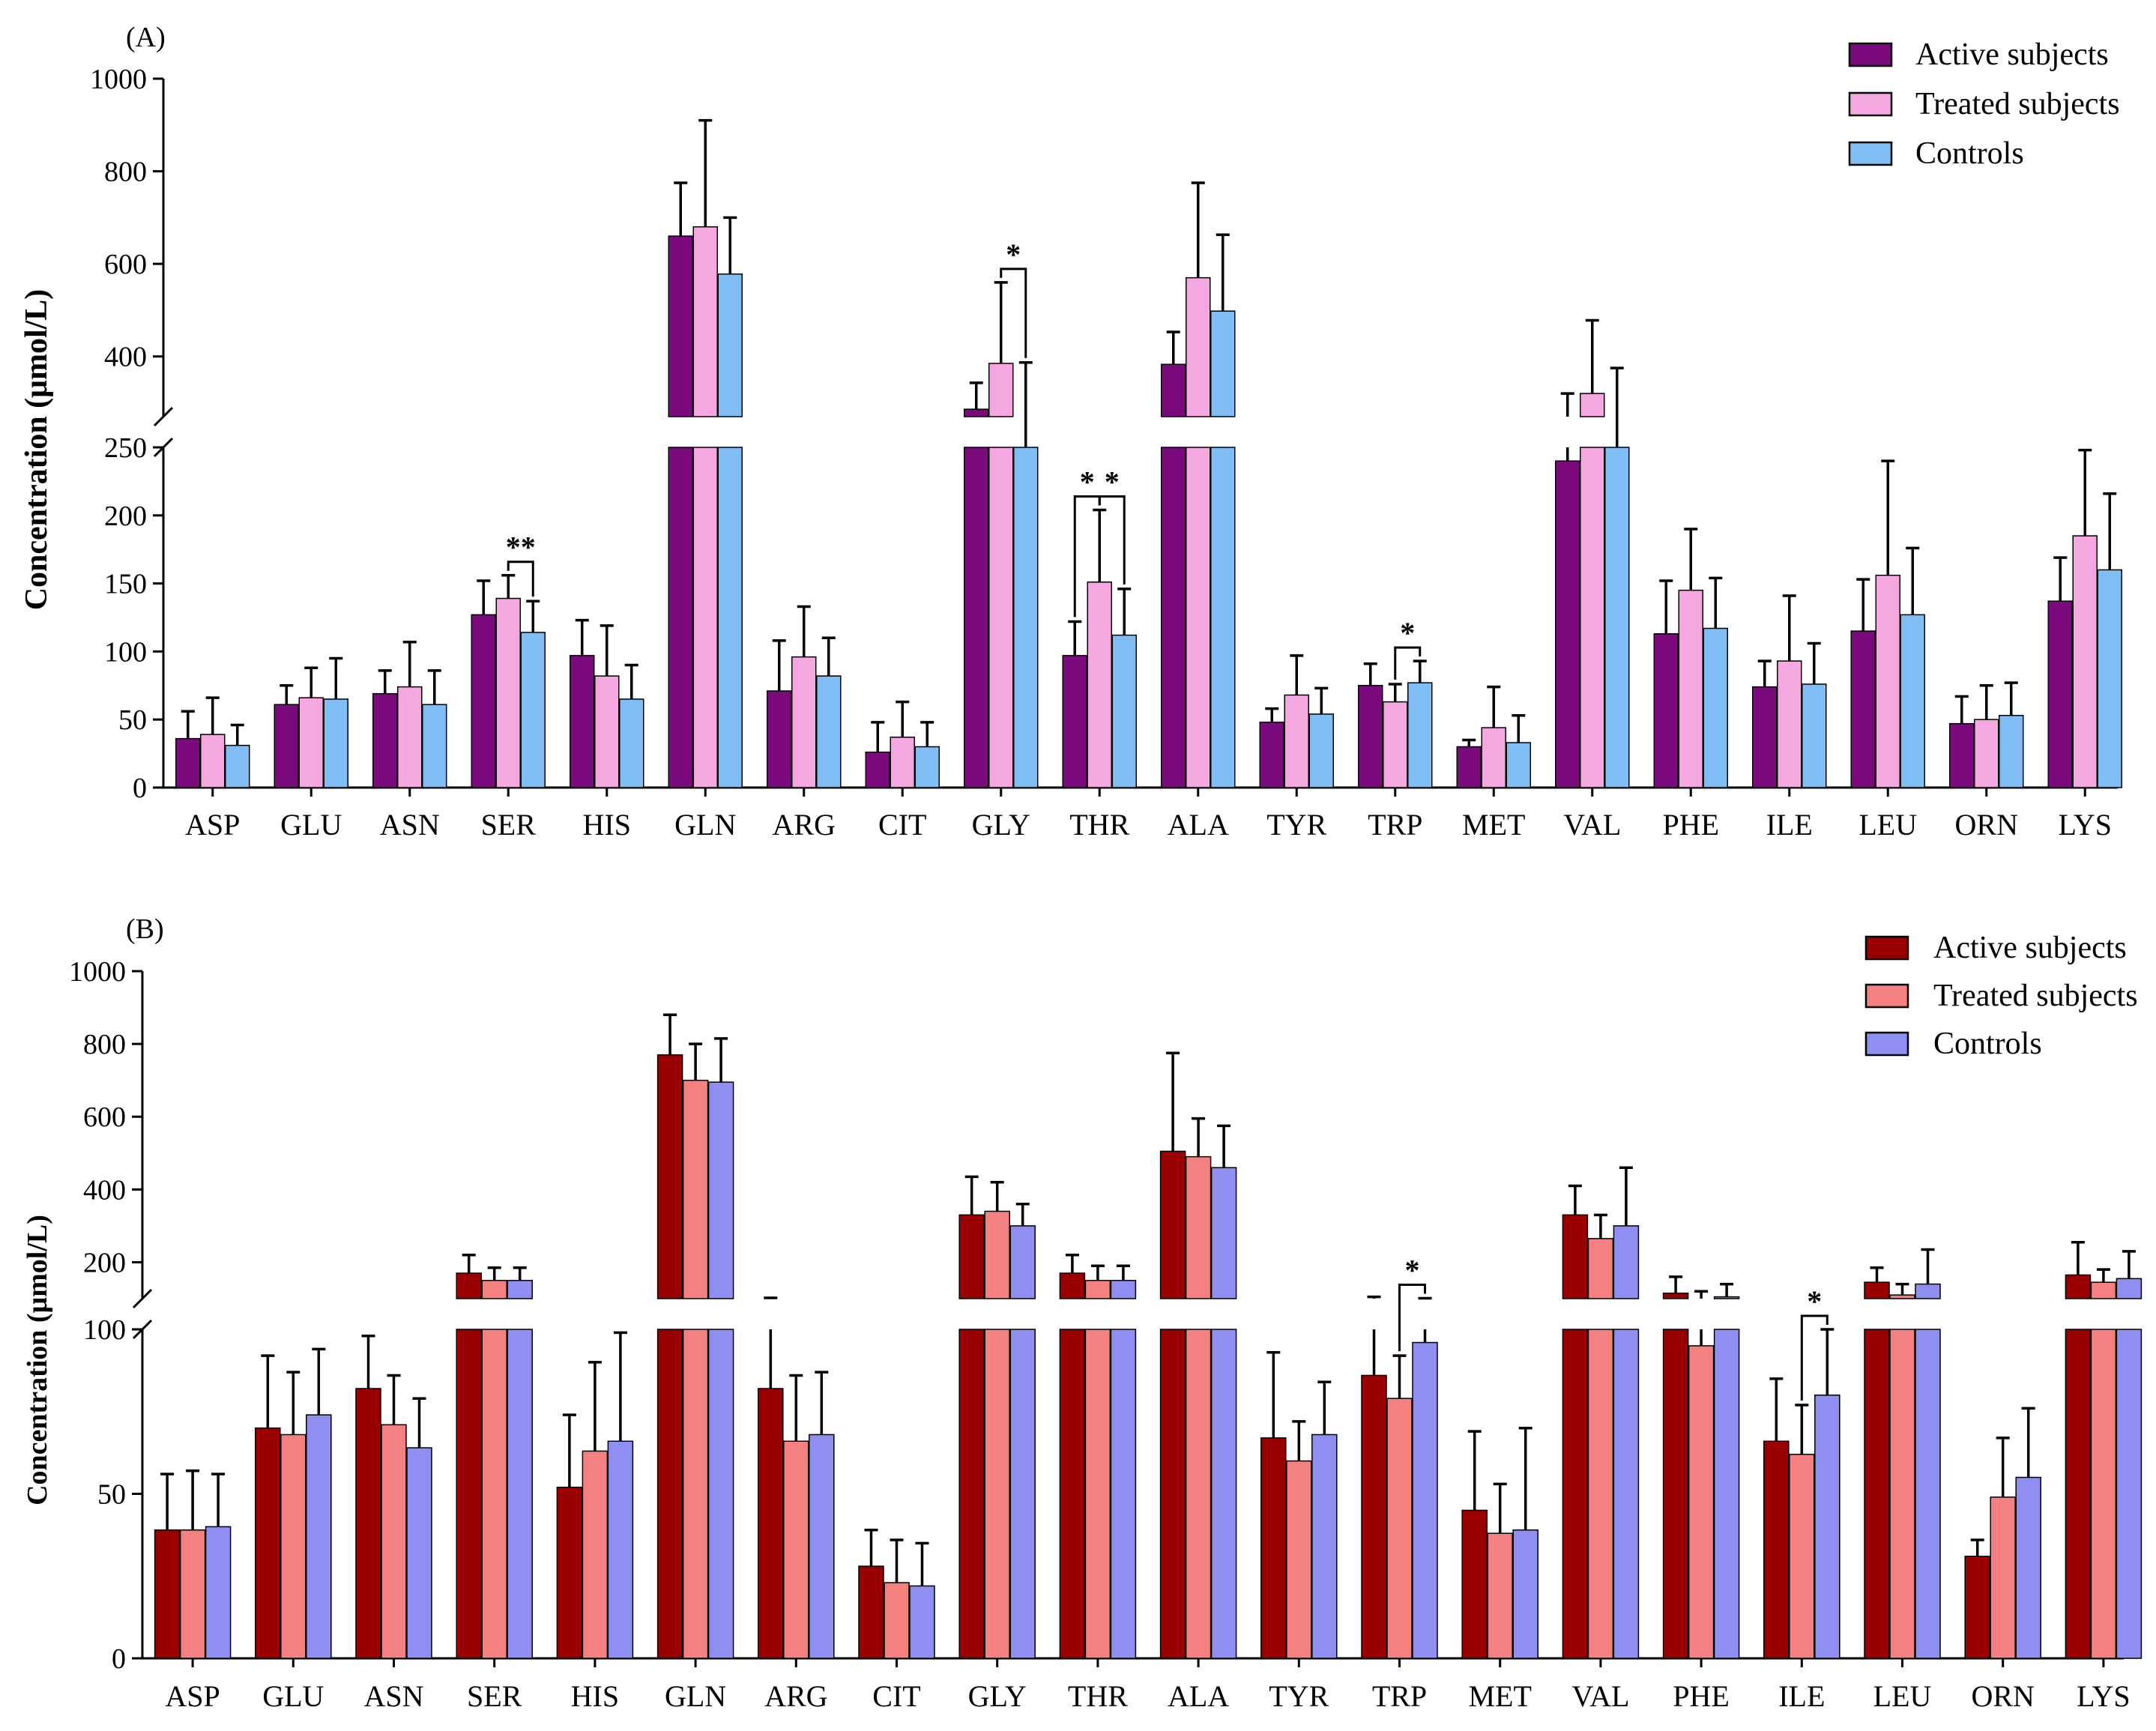 The width and height of the screenshot is (2156, 1731). Describe the element at coordinates (163, 447) in the screenshot. I see `axis-break-mark` at that location.